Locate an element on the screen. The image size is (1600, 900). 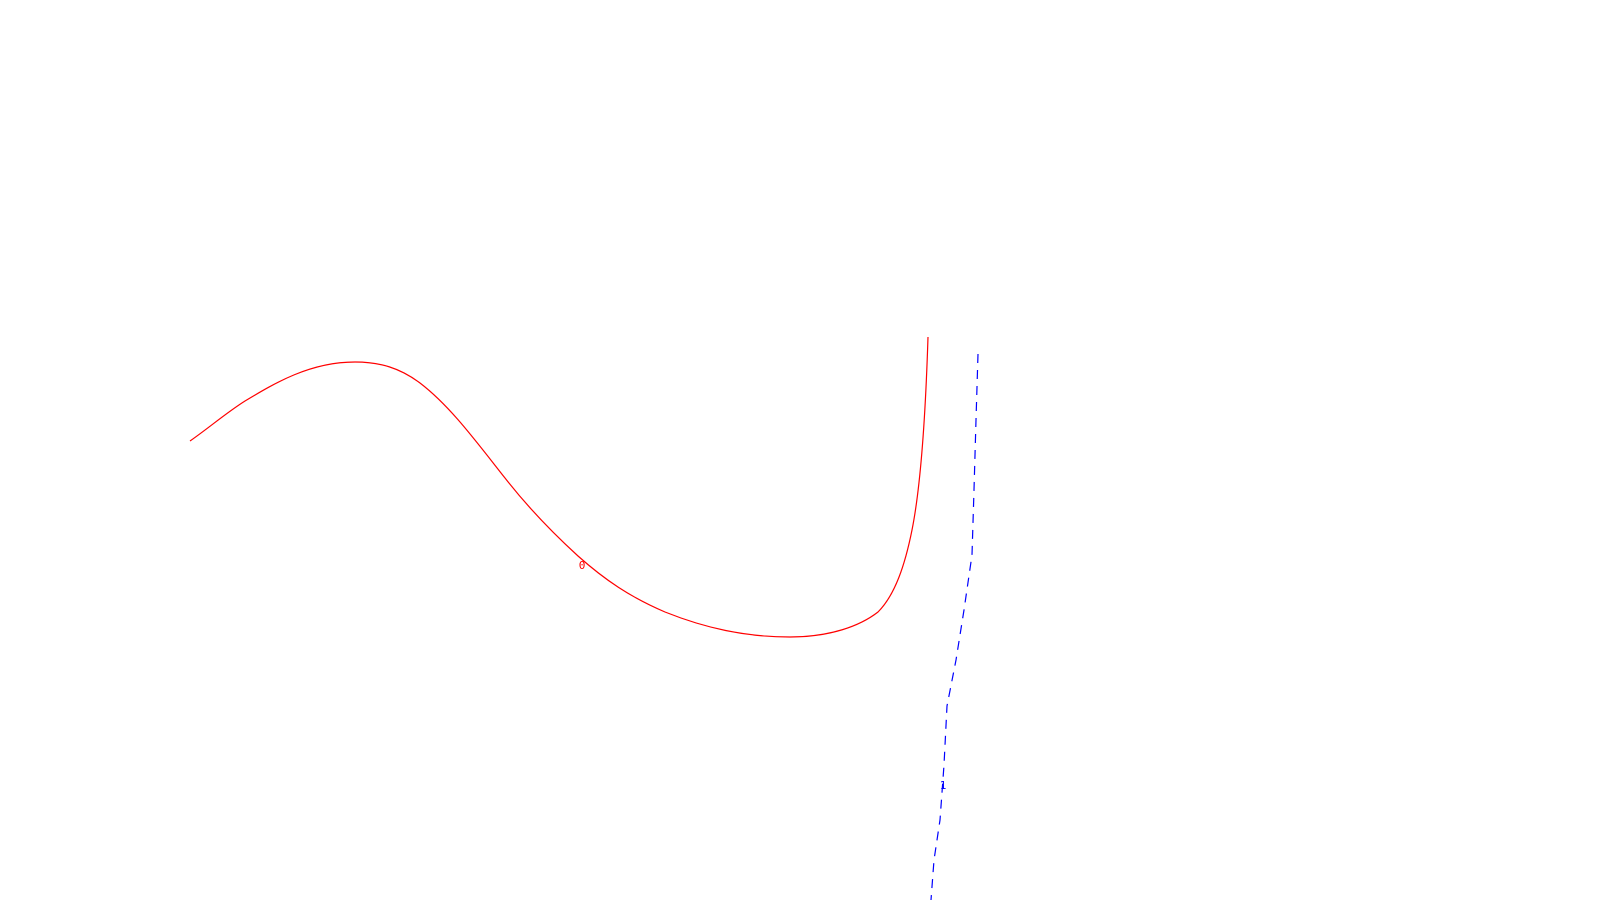
series-0-label: 0 is located at coordinates (582, 565).